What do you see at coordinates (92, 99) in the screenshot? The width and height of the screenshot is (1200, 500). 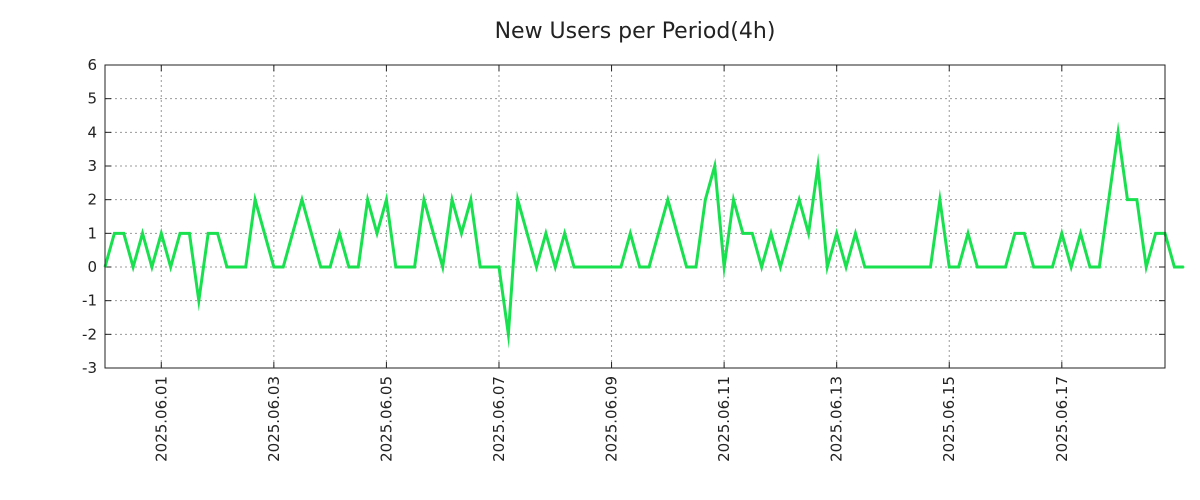 I see `y-tick-label: 5` at bounding box center [92, 99].